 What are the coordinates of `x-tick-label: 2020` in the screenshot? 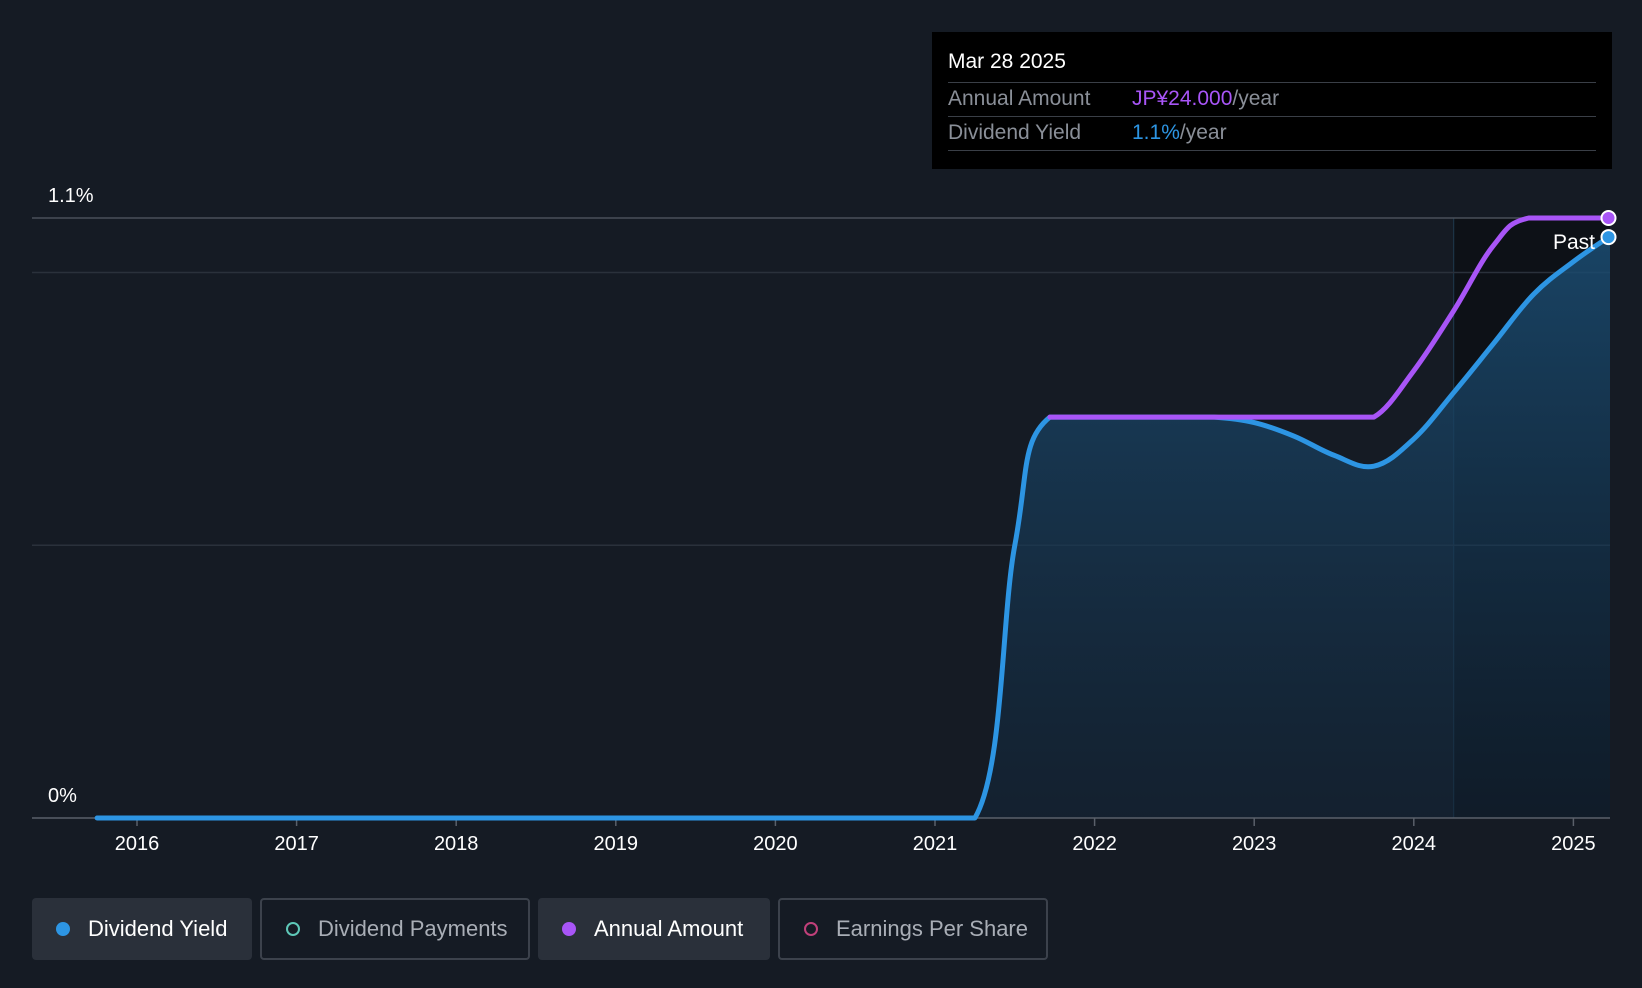 It's located at (775, 844).